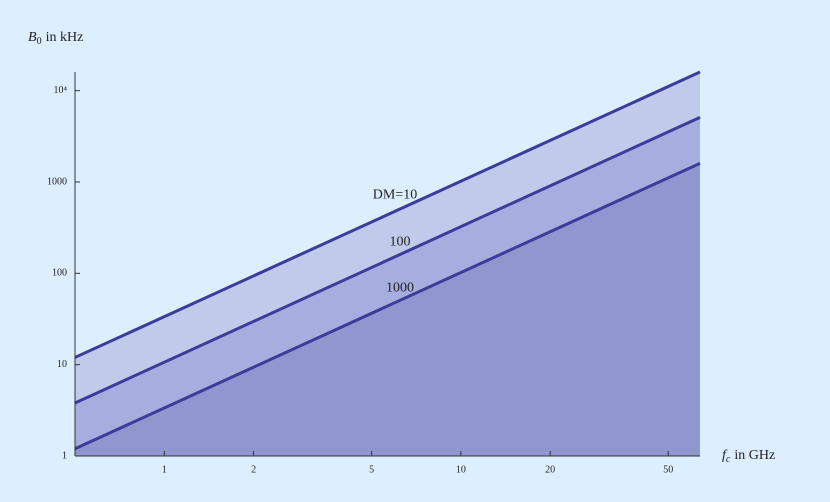  I want to click on y-label-symbol: B, so click(32, 37).